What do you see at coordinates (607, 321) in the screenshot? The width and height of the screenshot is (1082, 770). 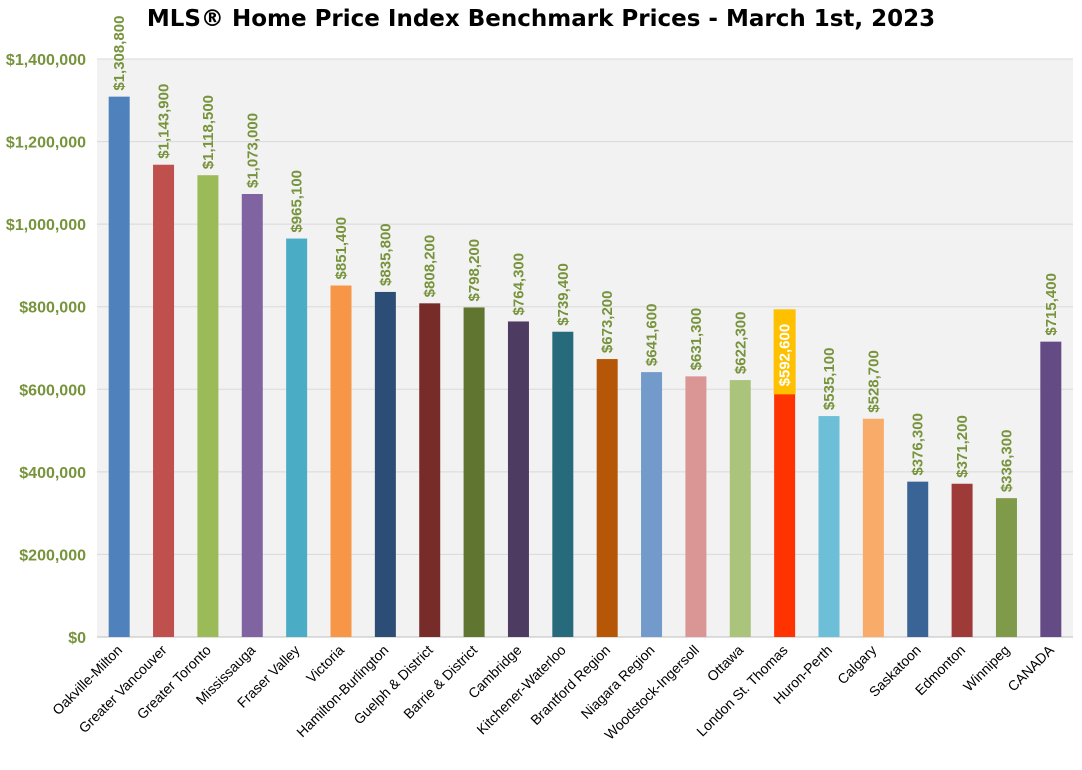 I see `data-label: $673,200` at bounding box center [607, 321].